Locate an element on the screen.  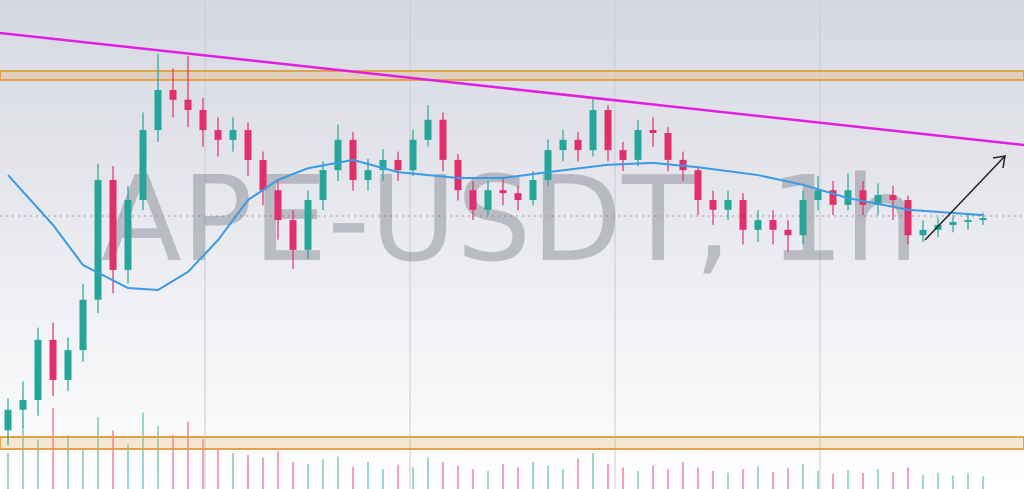
support-zone is located at coordinates (512, 443).